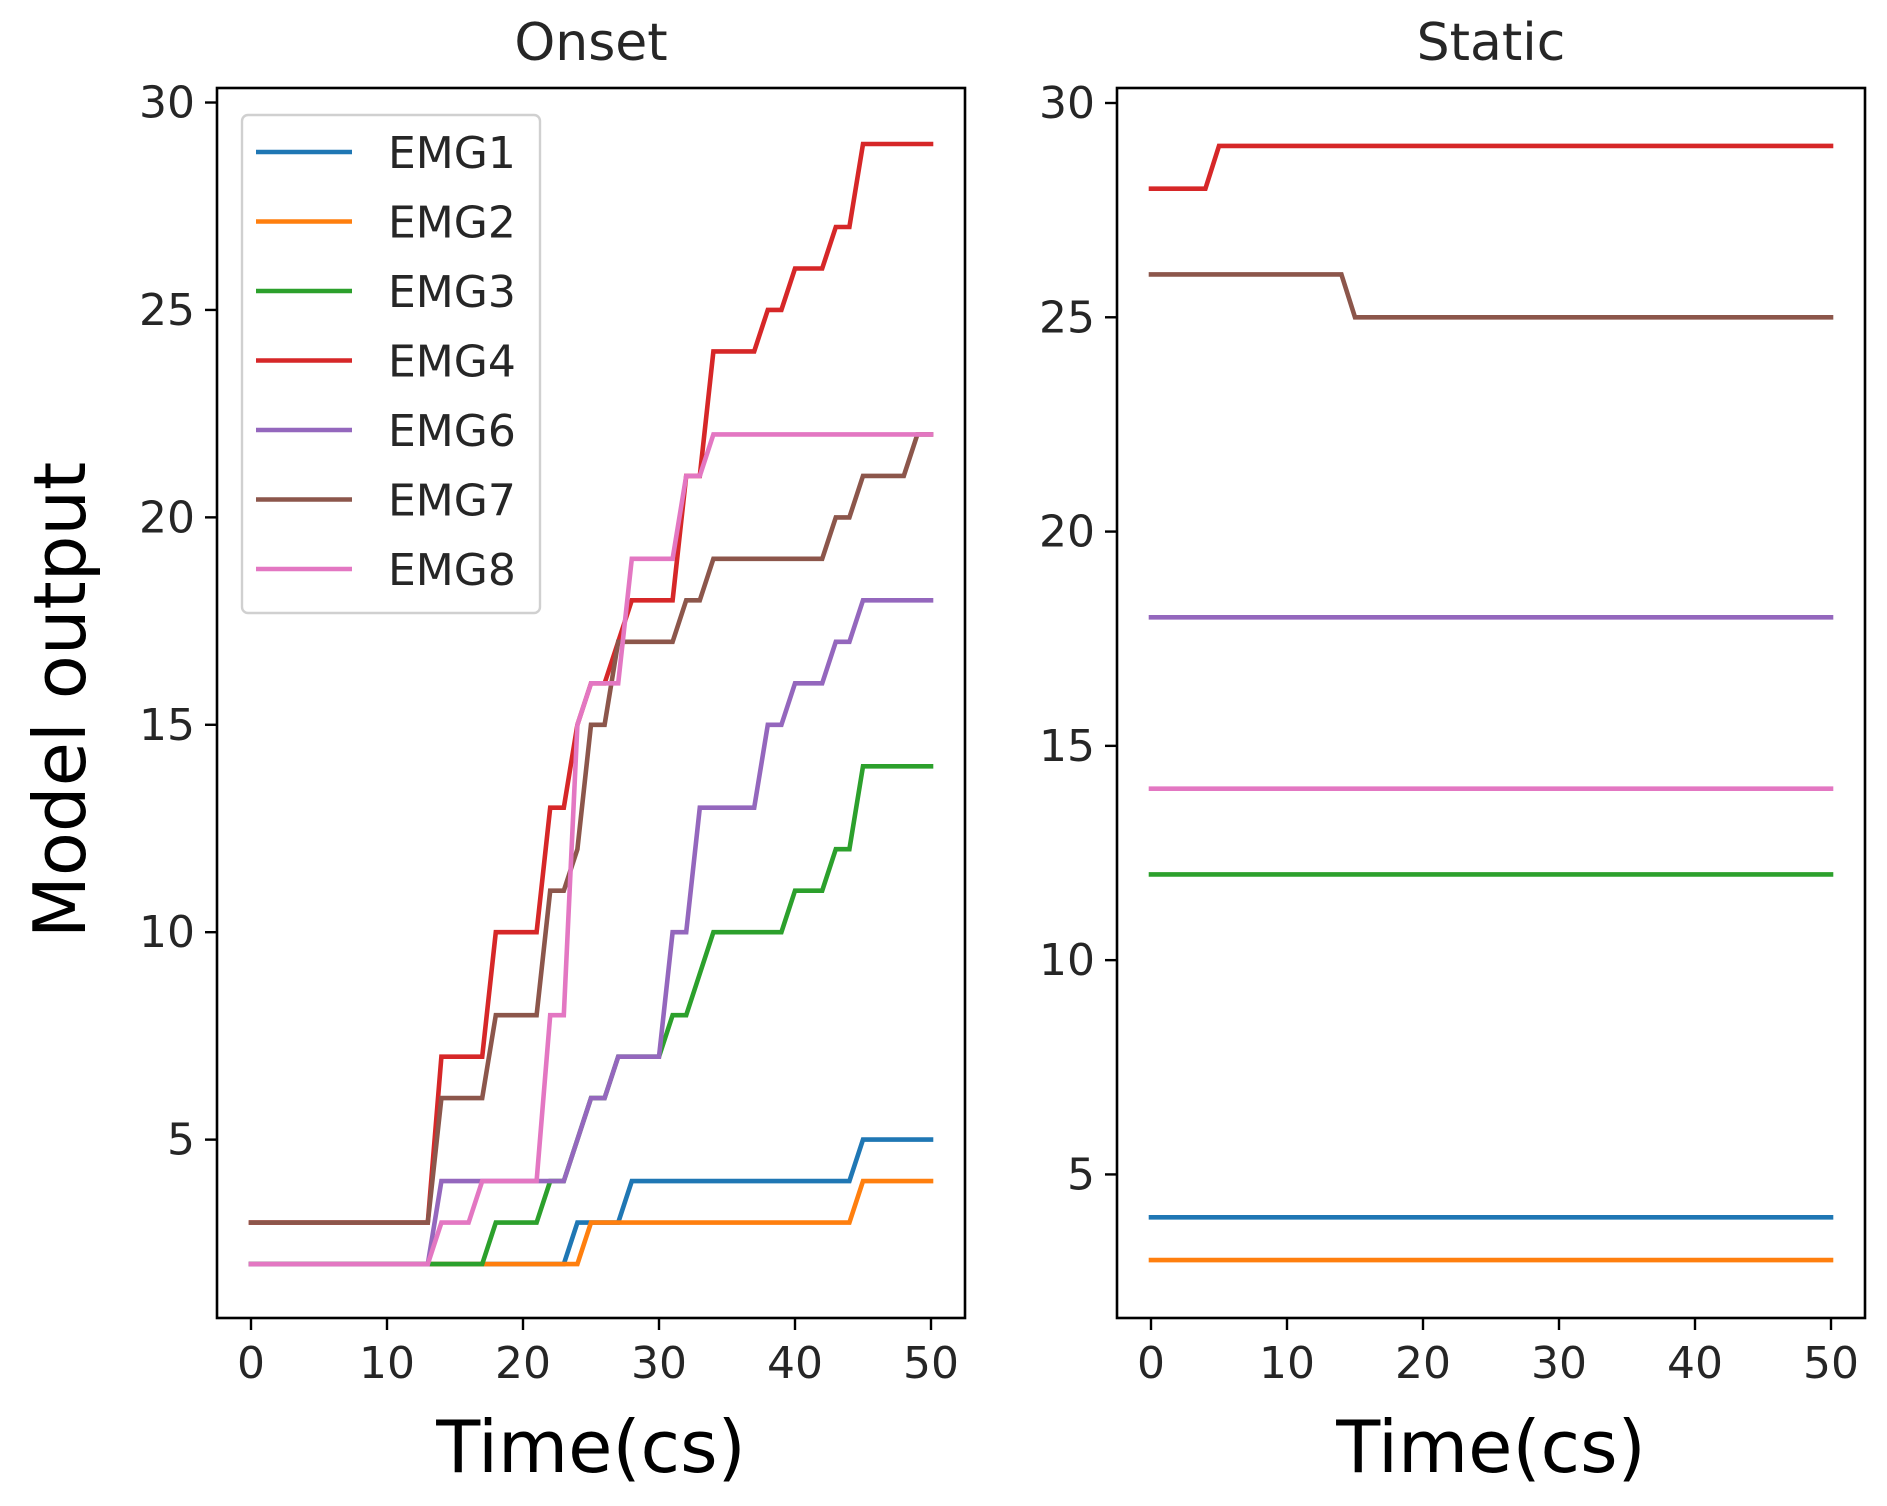  Describe the element at coordinates (452, 292) in the screenshot. I see `legend-label-emg3: EMG3` at that location.